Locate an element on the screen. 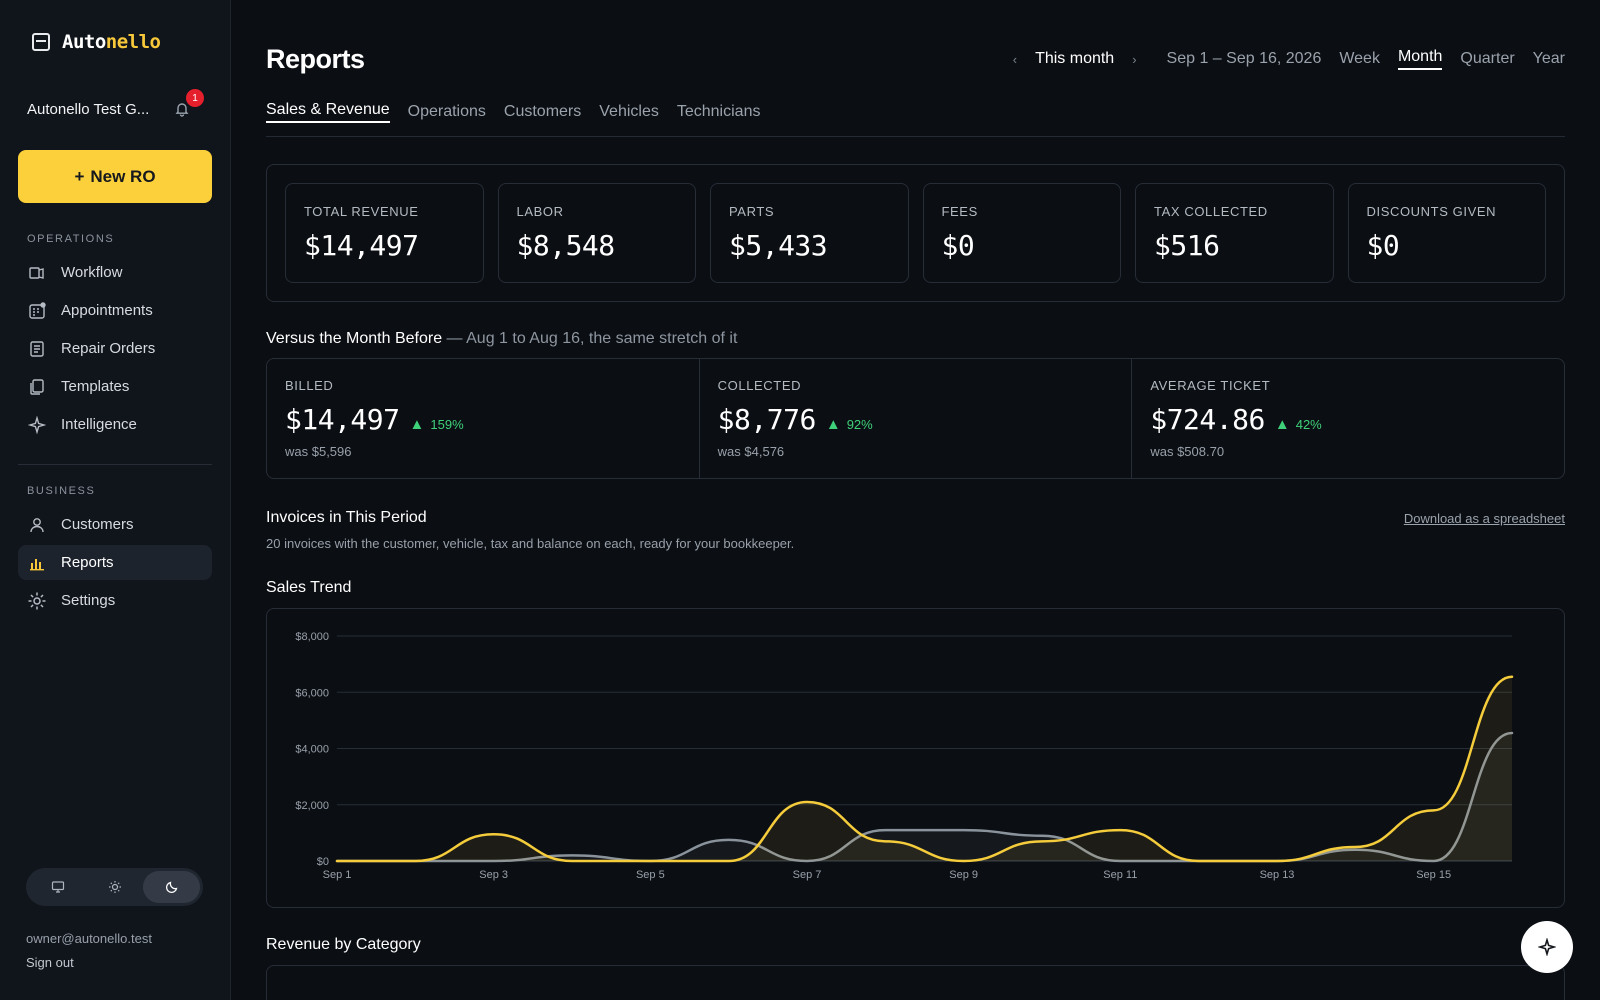 The image size is (1600, 1000). compare-value: $724.86 is located at coordinates (1207, 419).